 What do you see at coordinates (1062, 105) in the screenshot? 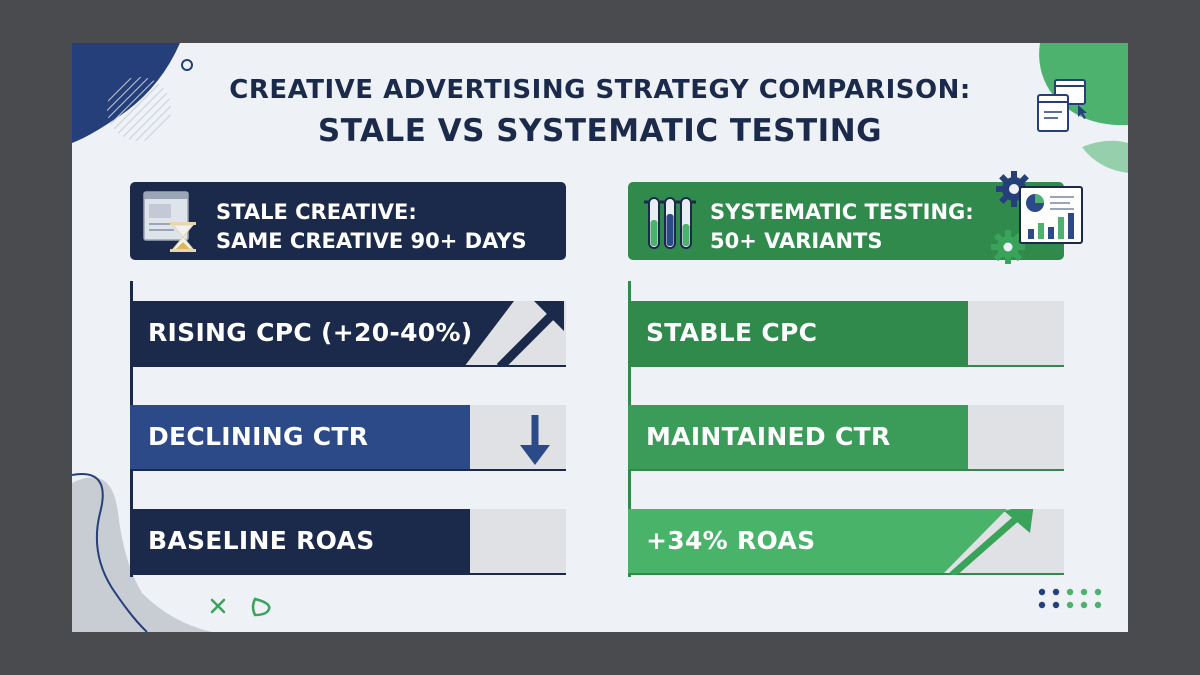
I see `browser-windows-icon` at bounding box center [1062, 105].